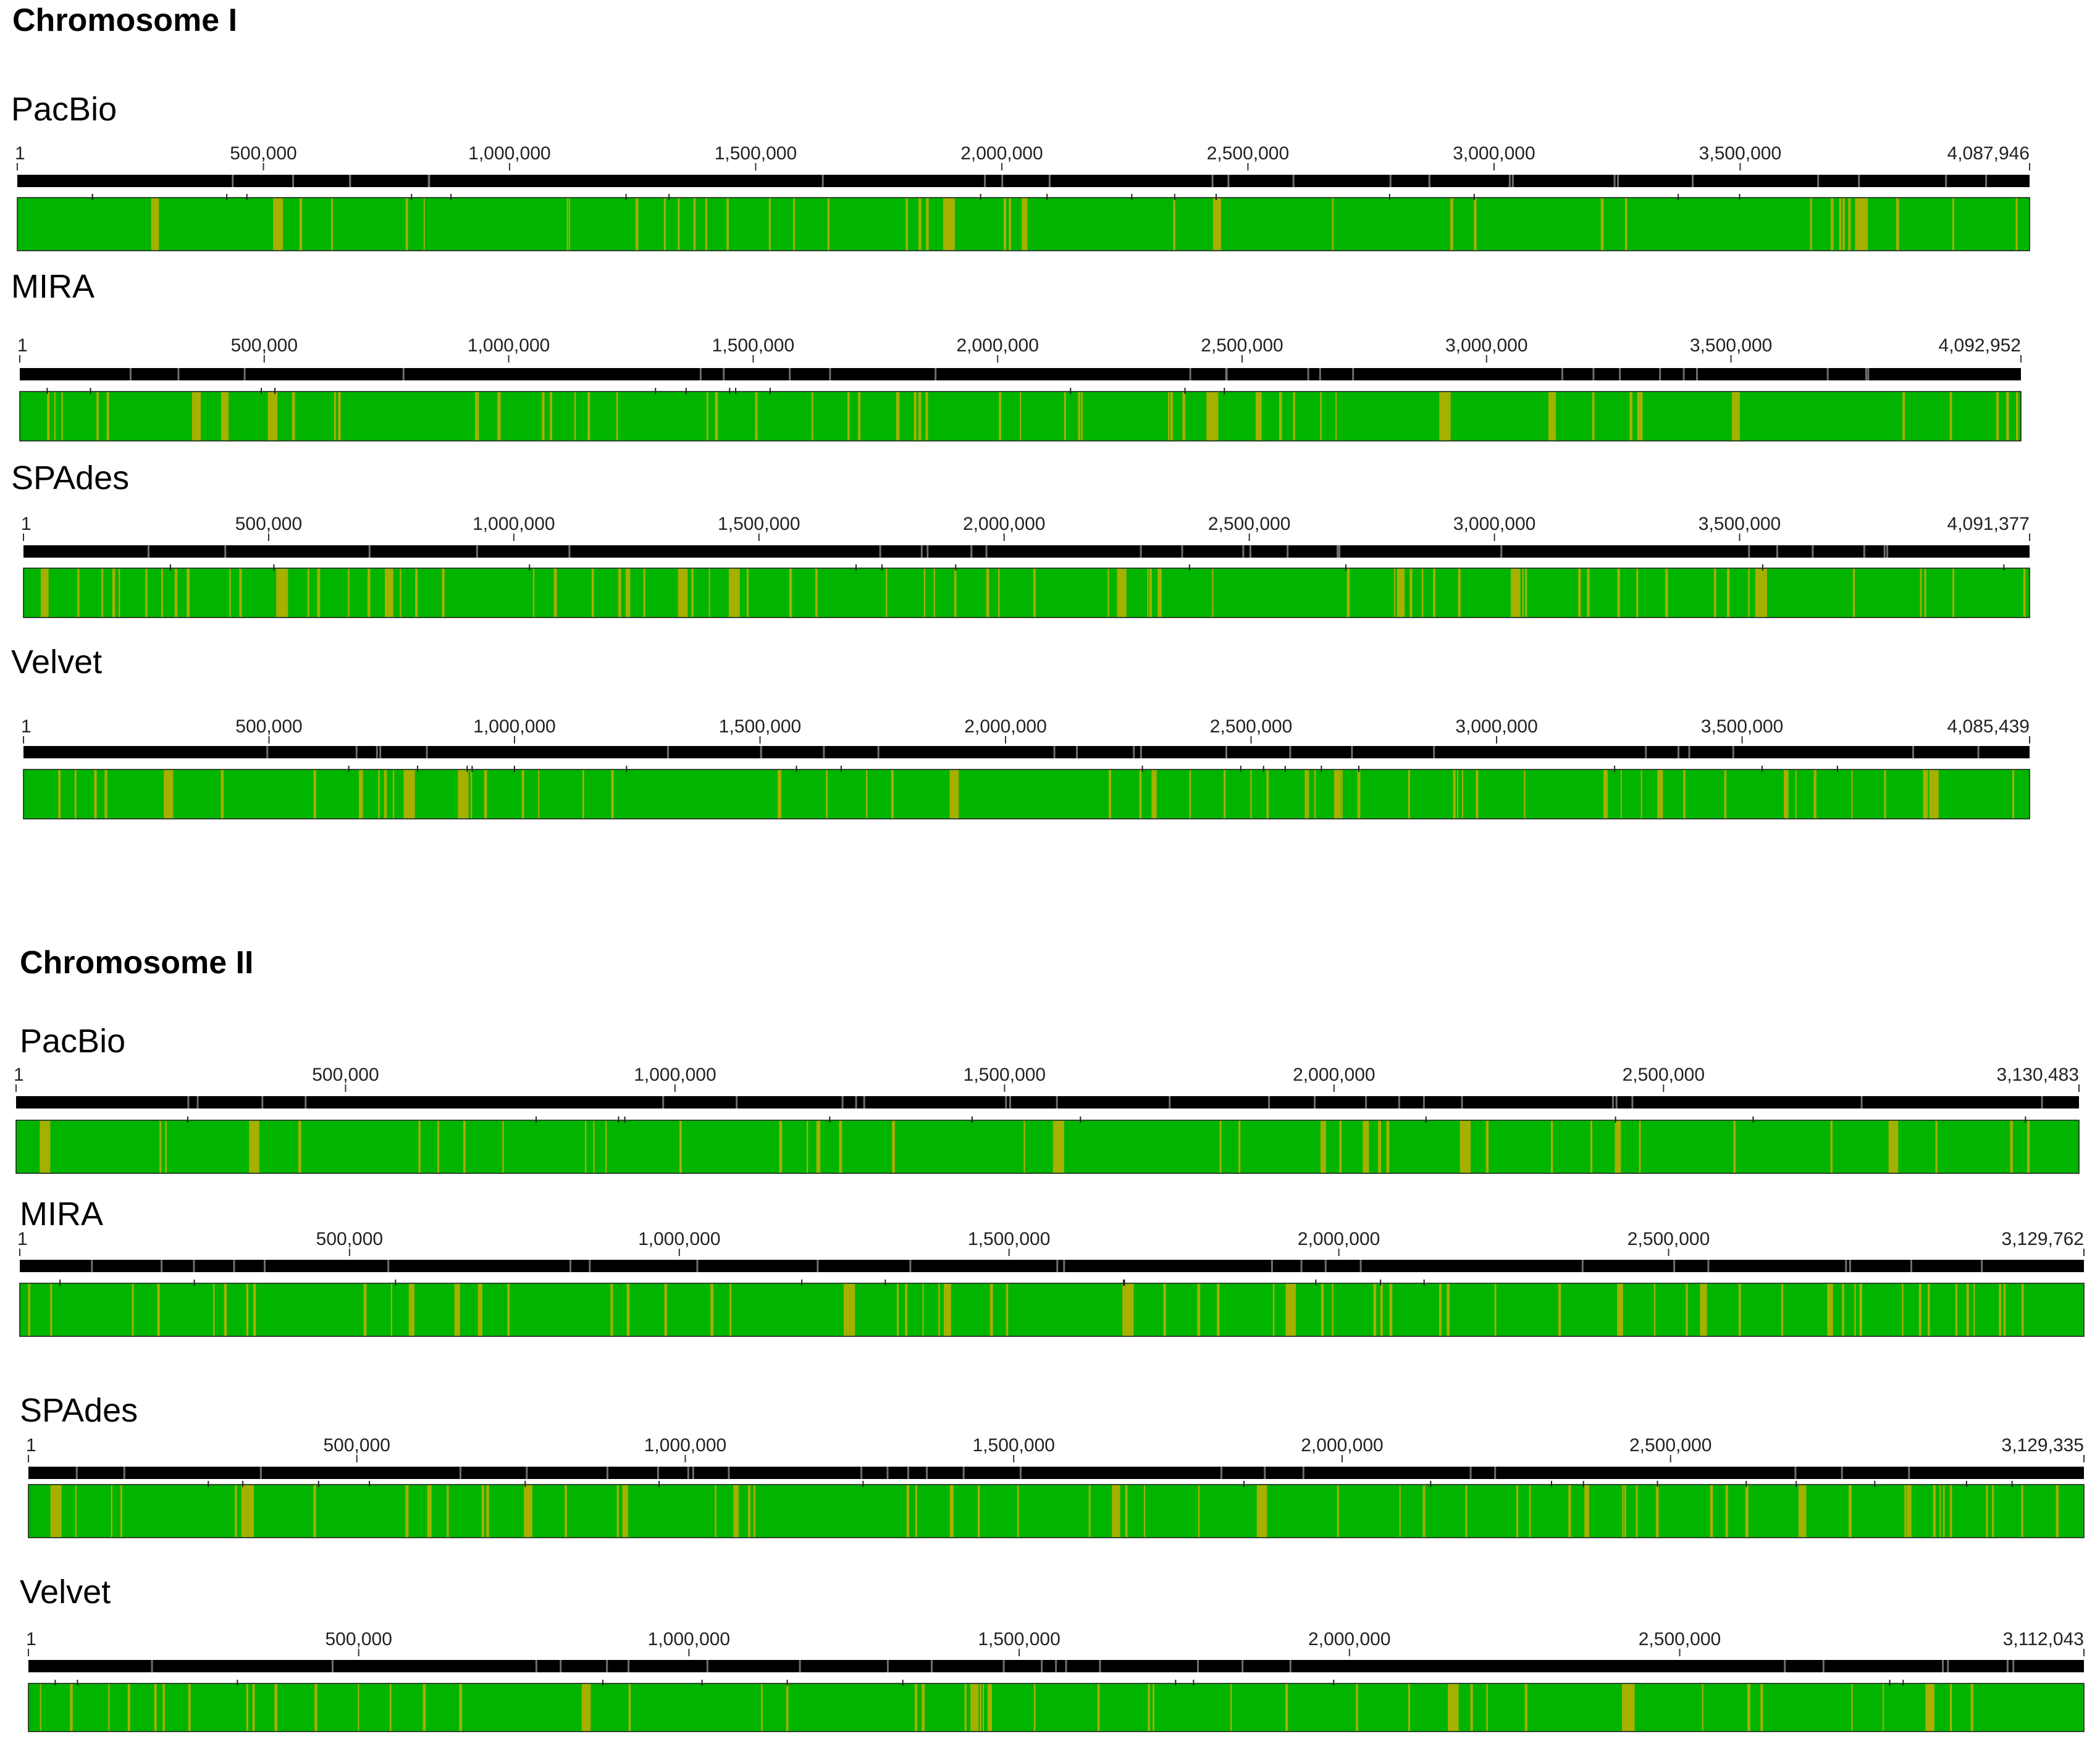 Image resolution: width=2100 pixels, height=1739 pixels. What do you see at coordinates (125, 20) in the screenshot?
I see `chromosome-title: Chromosome I` at bounding box center [125, 20].